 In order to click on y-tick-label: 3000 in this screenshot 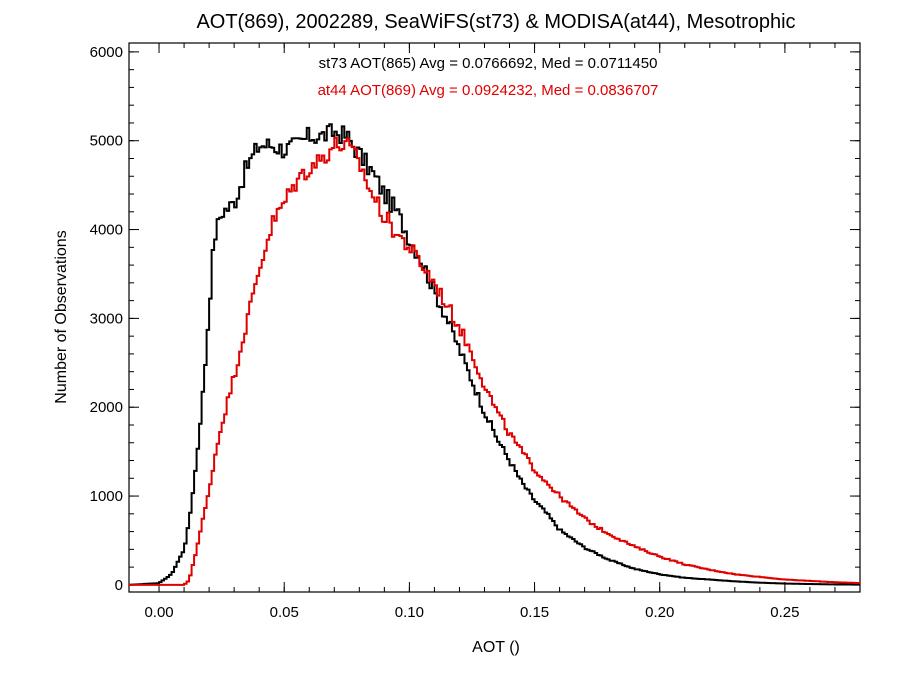, I will do `click(106, 318)`.